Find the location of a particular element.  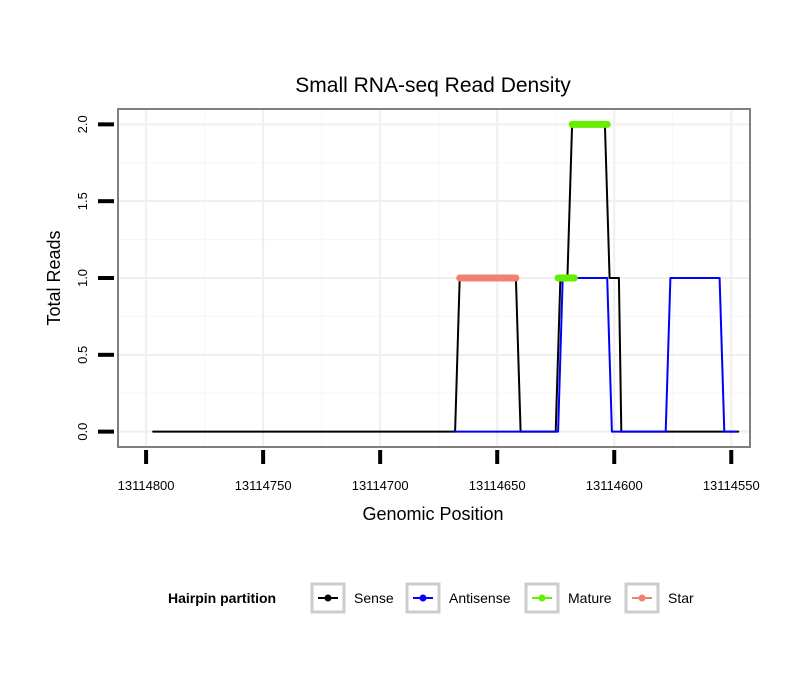

y-axis-label: Total Reads is located at coordinates (54, 277).